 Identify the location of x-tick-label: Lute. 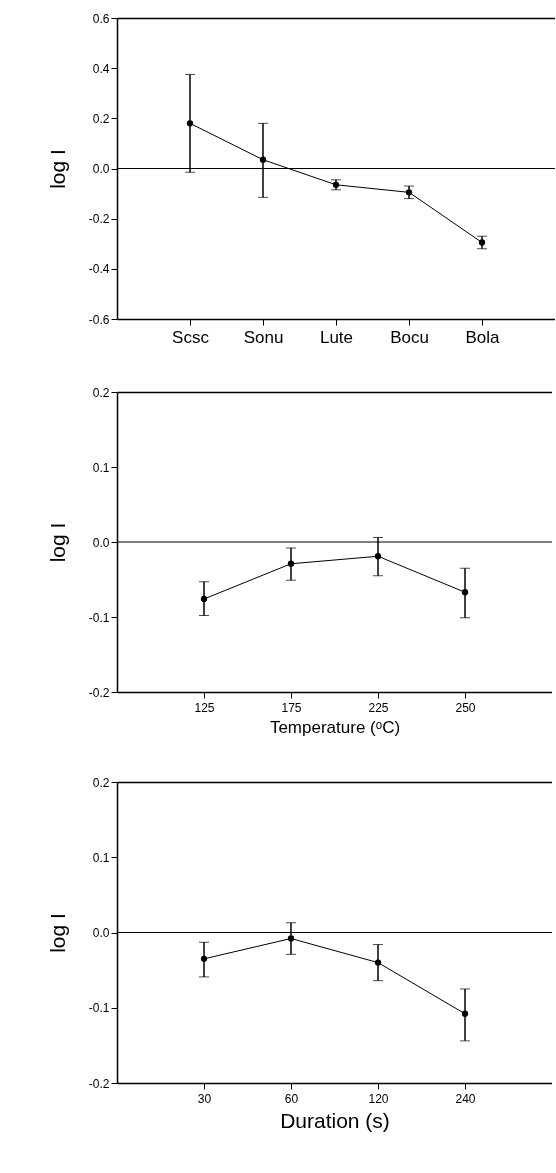
(336, 337).